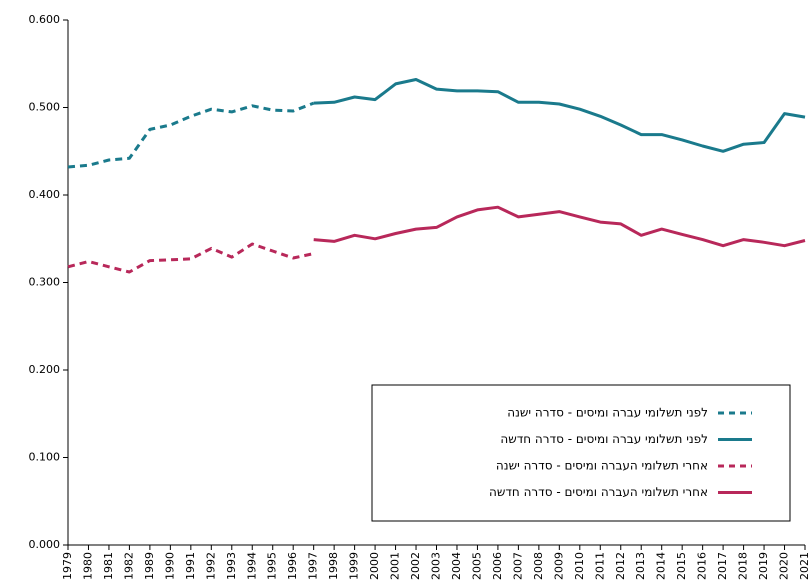 Image resolution: width=811 pixels, height=587 pixels. I want to click on x-tick-label: 2012, so click(620, 566).